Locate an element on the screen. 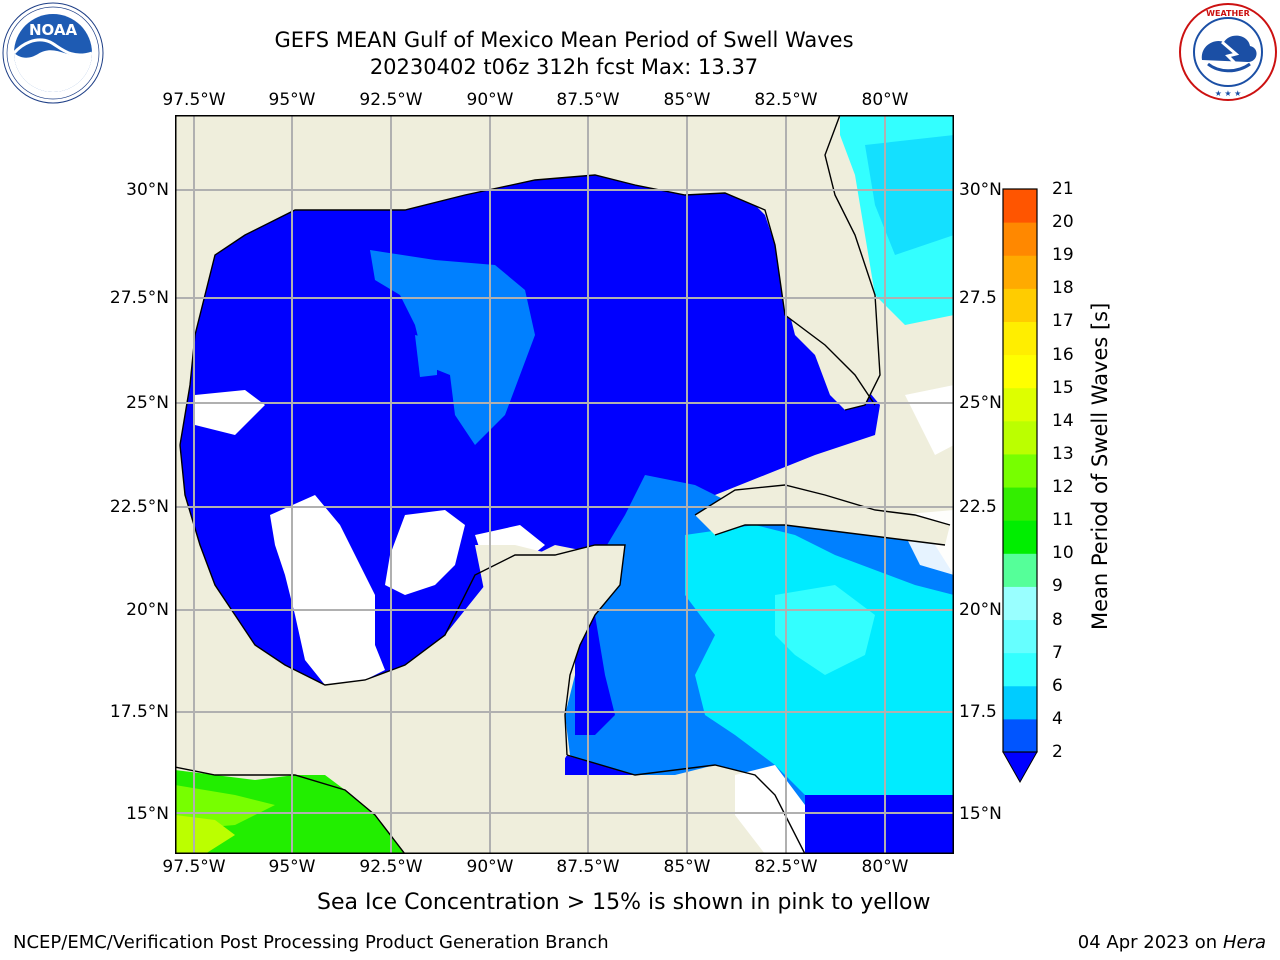 The width and height of the screenshot is (1280, 960). colorbar-tick: 9 is located at coordinates (1057, 586).